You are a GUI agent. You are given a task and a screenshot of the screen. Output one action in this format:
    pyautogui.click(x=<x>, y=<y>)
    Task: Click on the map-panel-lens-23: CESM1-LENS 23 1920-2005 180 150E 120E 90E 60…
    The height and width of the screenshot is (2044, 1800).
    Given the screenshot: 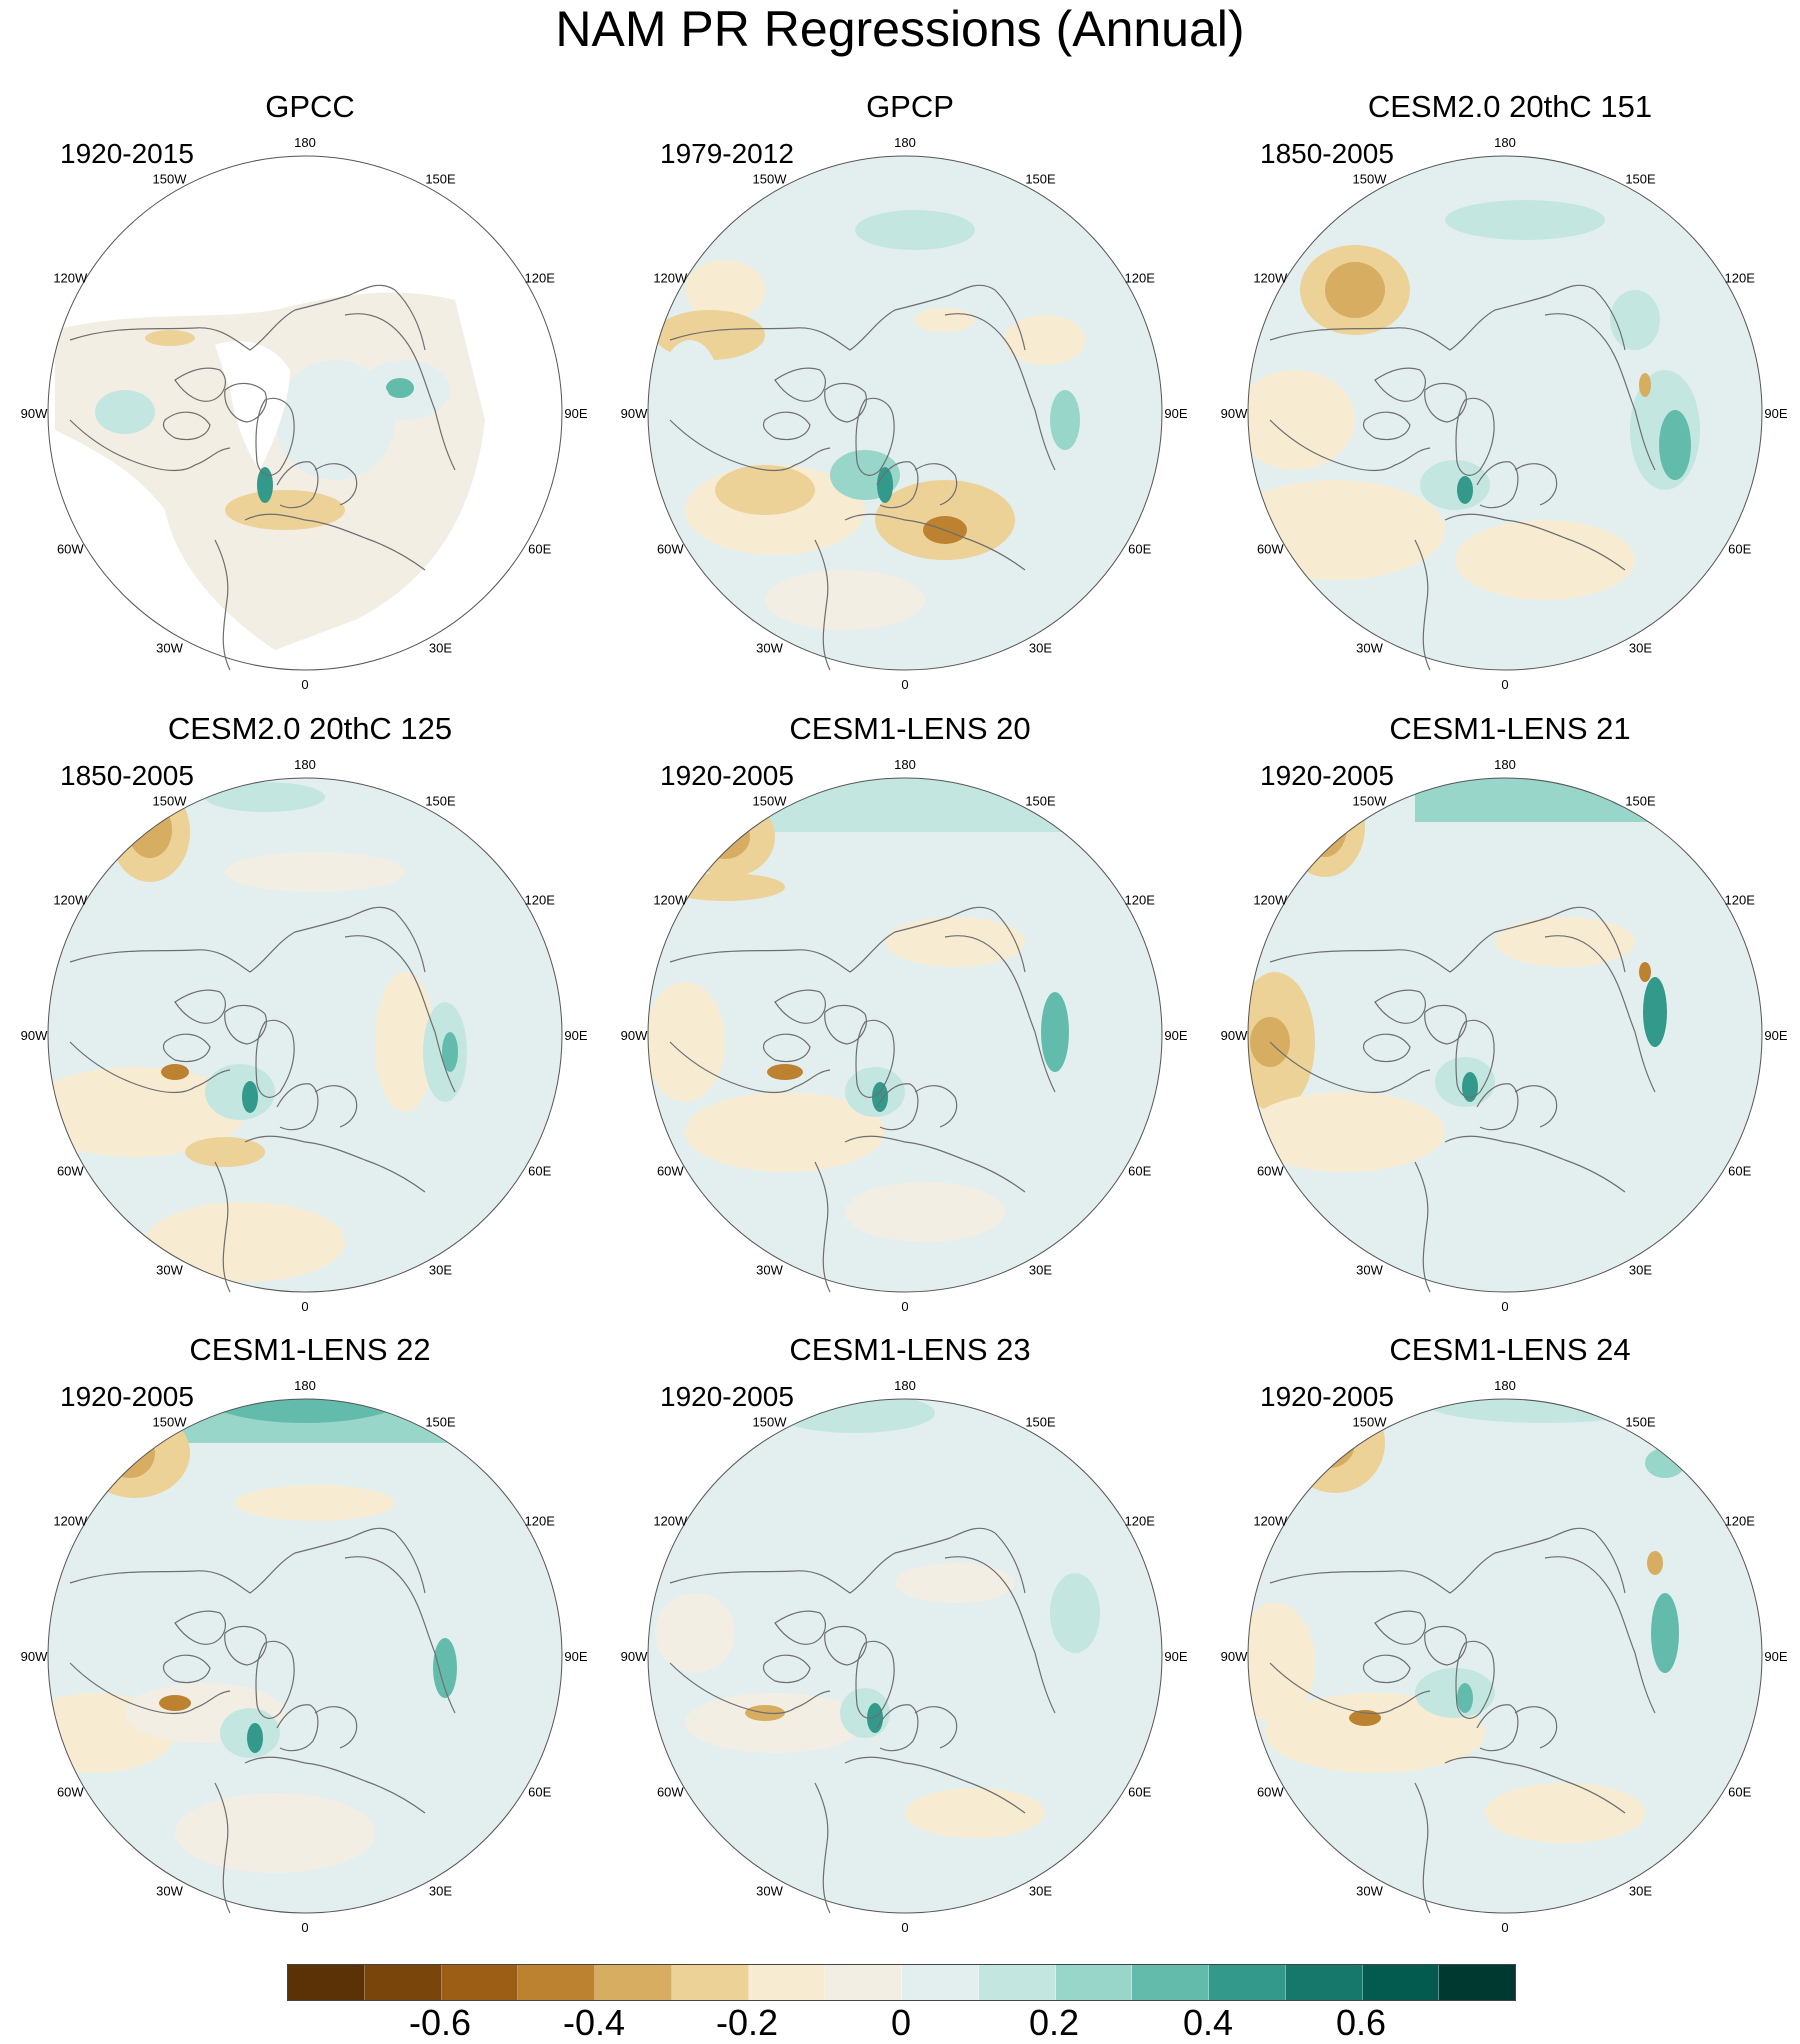 What is the action you would take?
    pyautogui.click(x=910, y=1633)
    